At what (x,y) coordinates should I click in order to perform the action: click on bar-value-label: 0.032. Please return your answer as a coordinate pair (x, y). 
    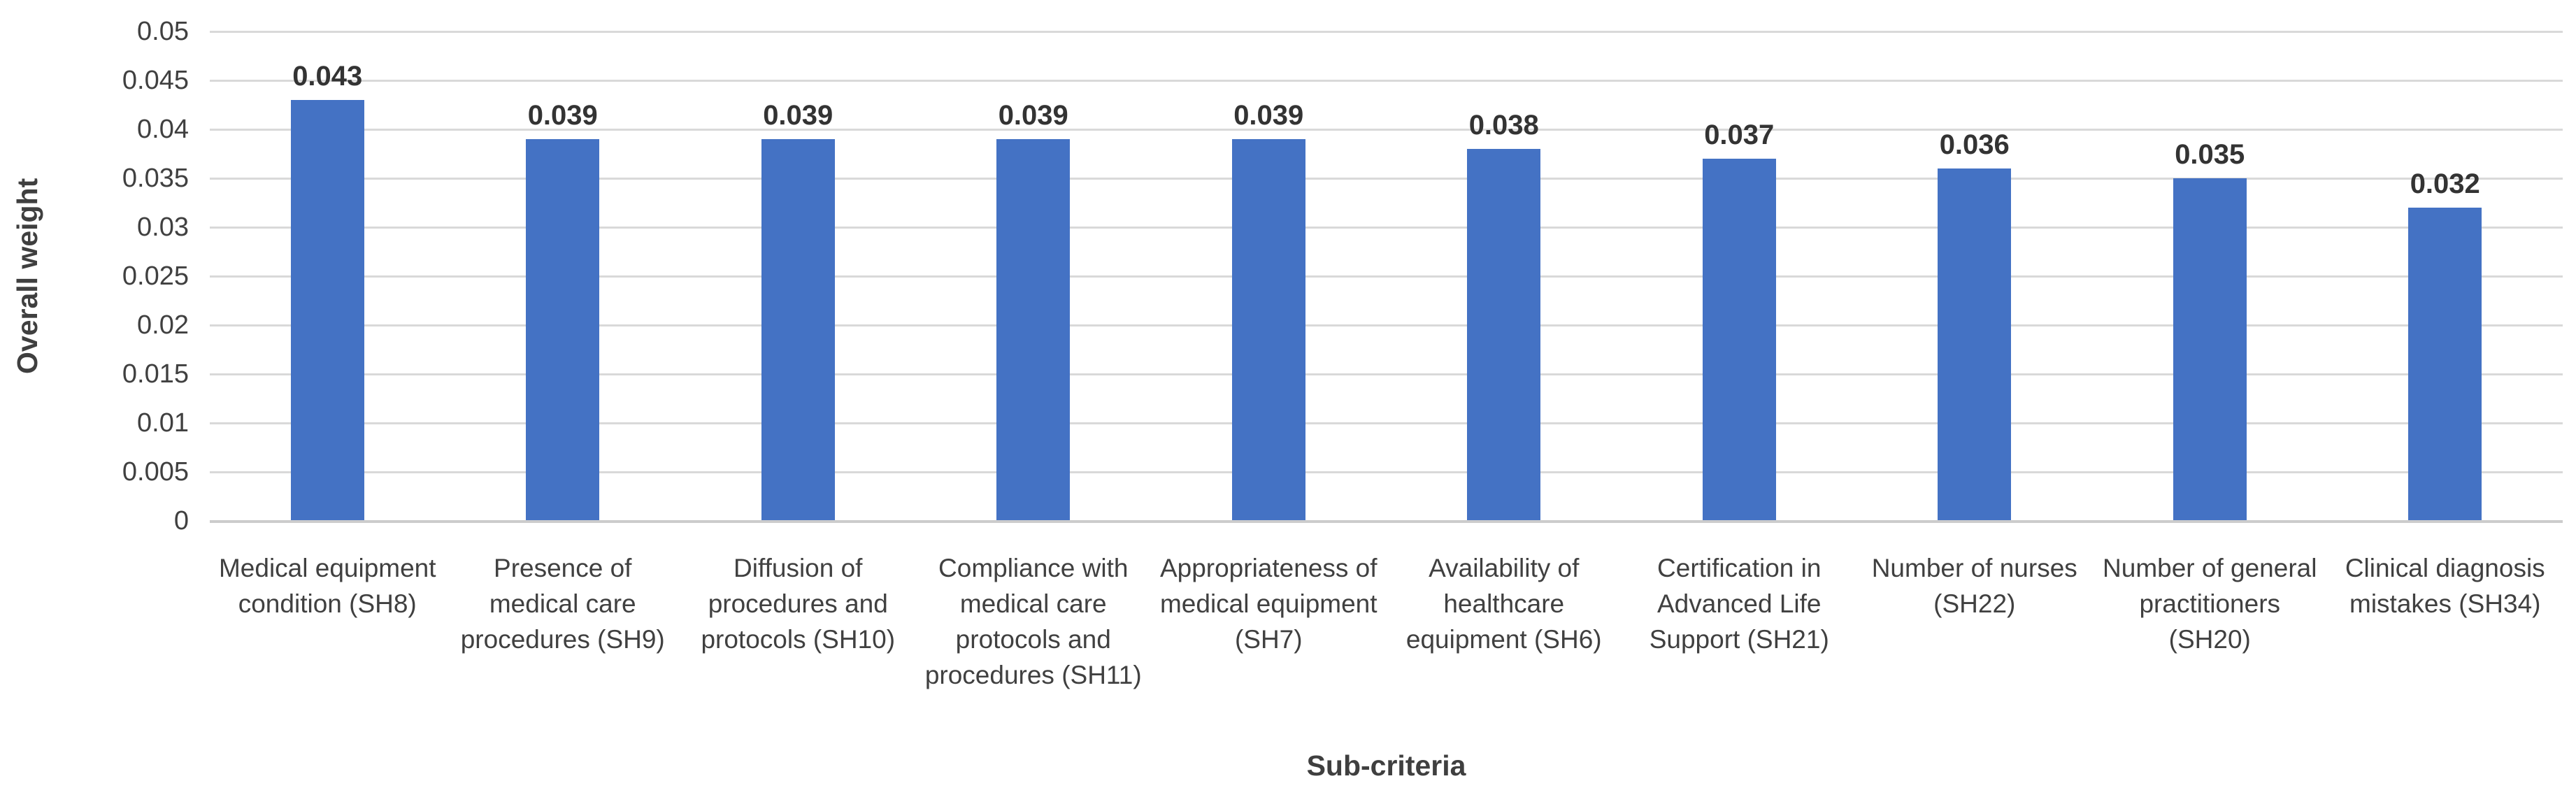
    Looking at the image, I should click on (2445, 184).